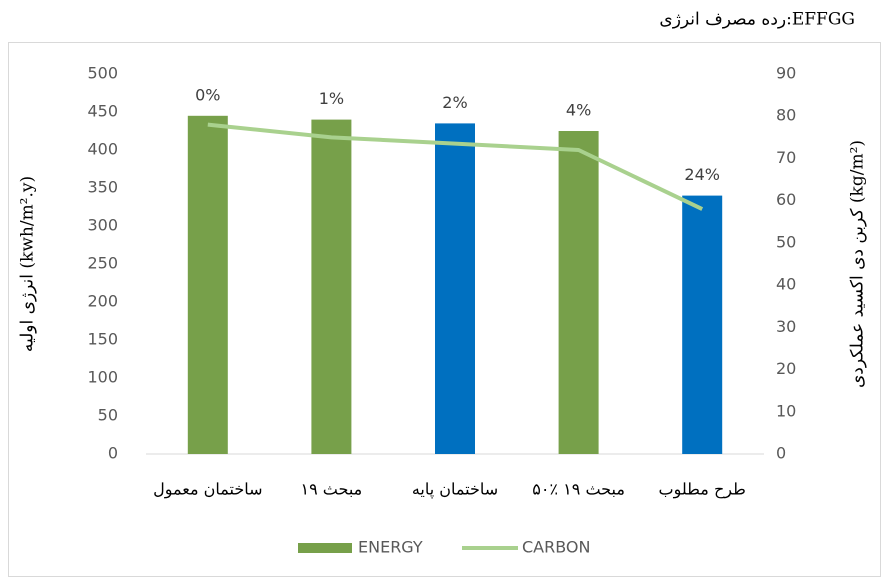 The image size is (882, 578). Describe the element at coordinates (578, 489) in the screenshot. I see `x-tick-label: ۵۰٪ مبحث ۱۹` at that location.